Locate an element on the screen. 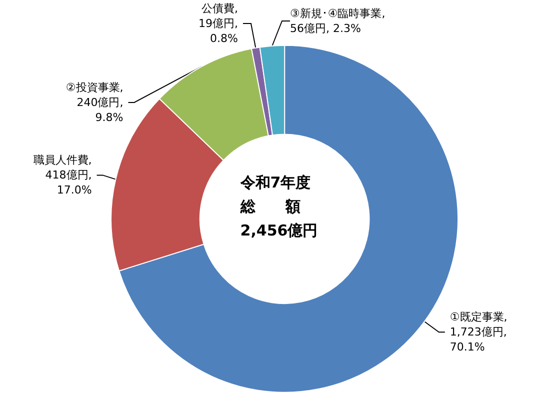  slice-label: ①既定事業, 1,723億円, 70.1% is located at coordinates (479, 332).